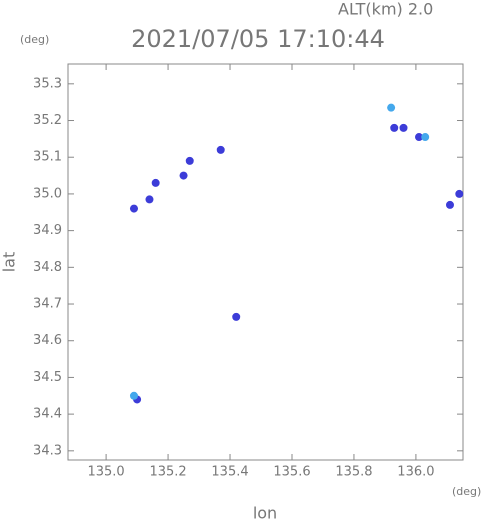 The width and height of the screenshot is (491, 521). I want to click on y-tick-label: 34.9, so click(47, 230).